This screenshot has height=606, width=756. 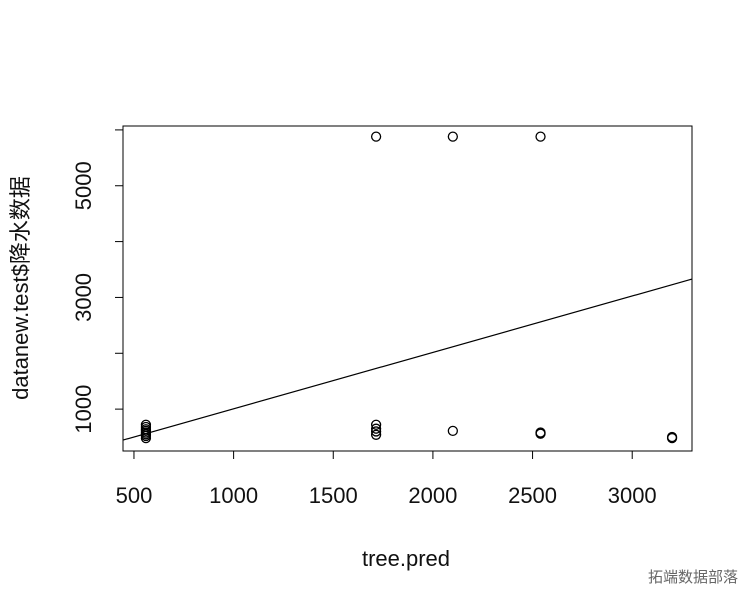 What do you see at coordinates (432, 495) in the screenshot?
I see `x-tick-label: 2000` at bounding box center [432, 495].